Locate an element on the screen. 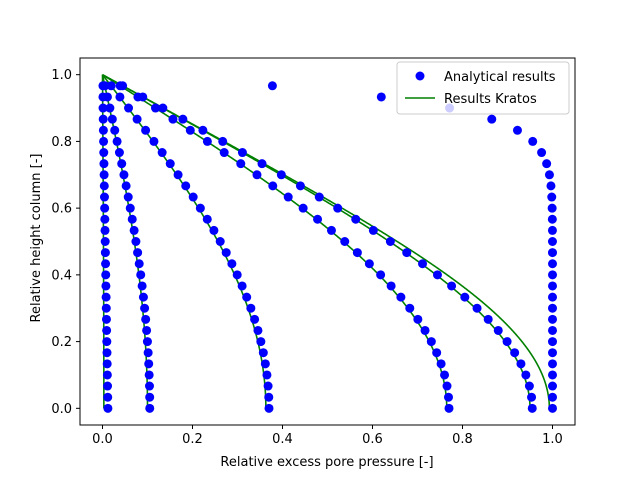  legend: Analytical results Results Kratos is located at coordinates (483, 88).